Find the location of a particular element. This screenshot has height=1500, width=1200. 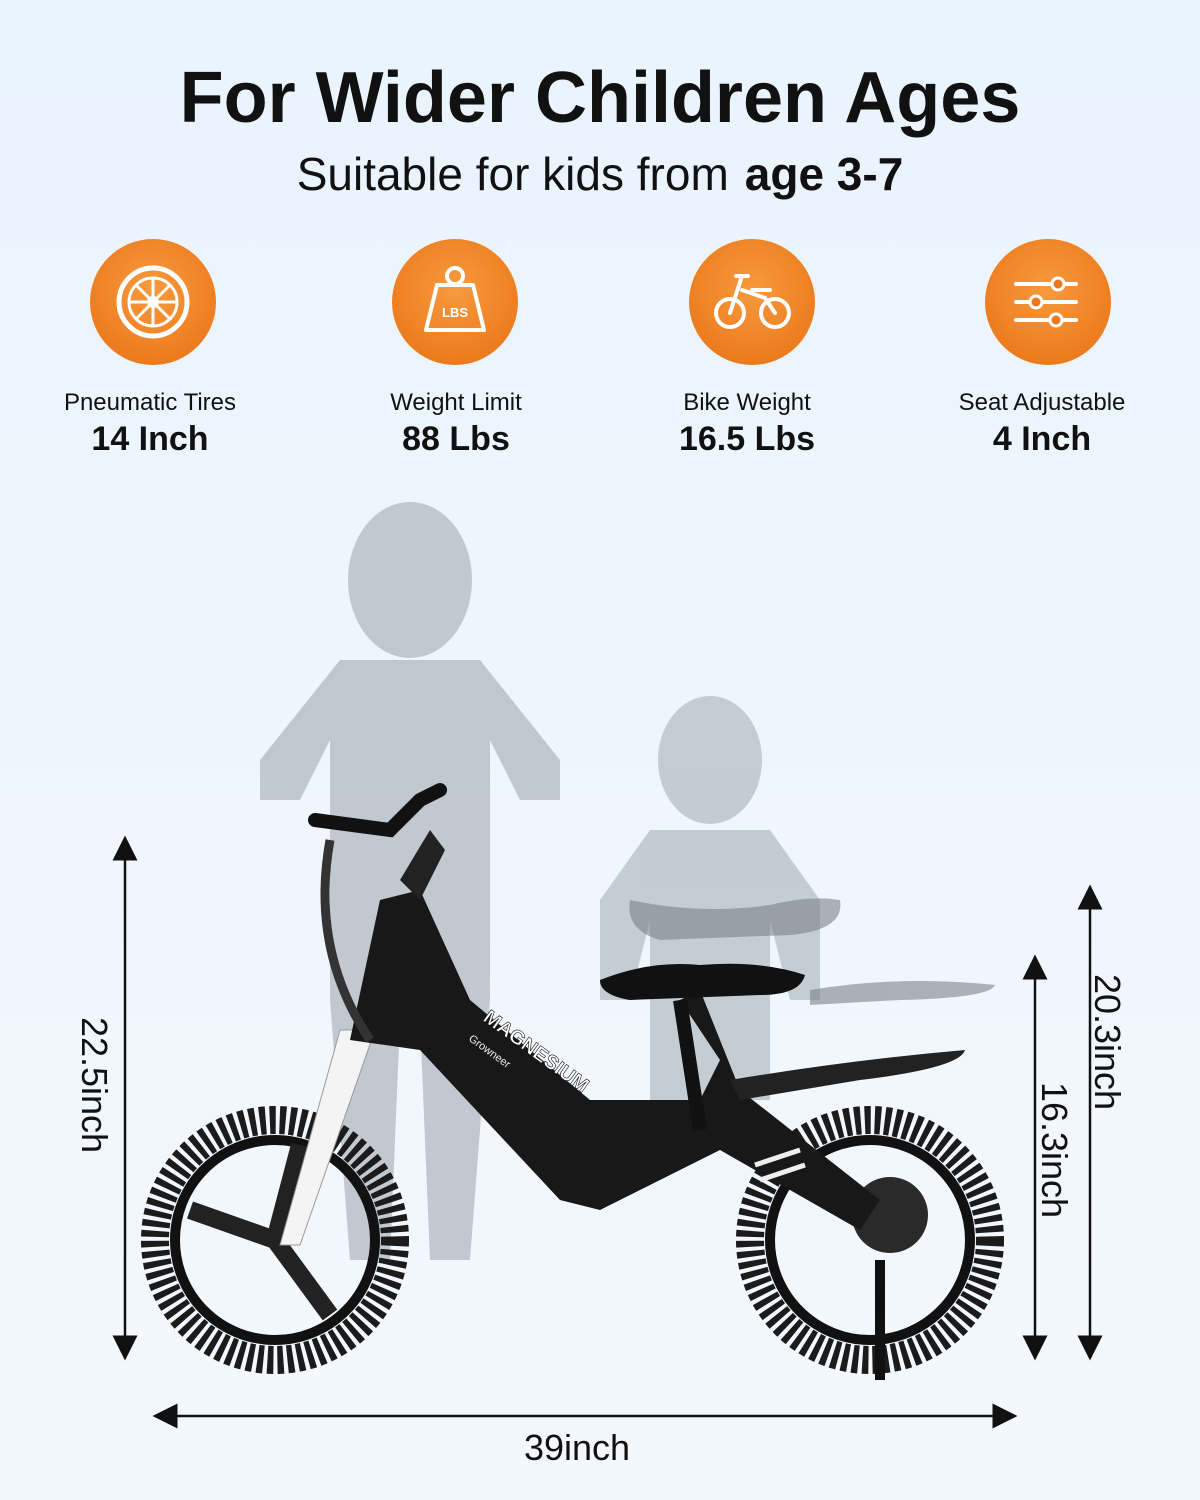

dimension-label: 16.3inch is located at coordinates (1054, 1150).